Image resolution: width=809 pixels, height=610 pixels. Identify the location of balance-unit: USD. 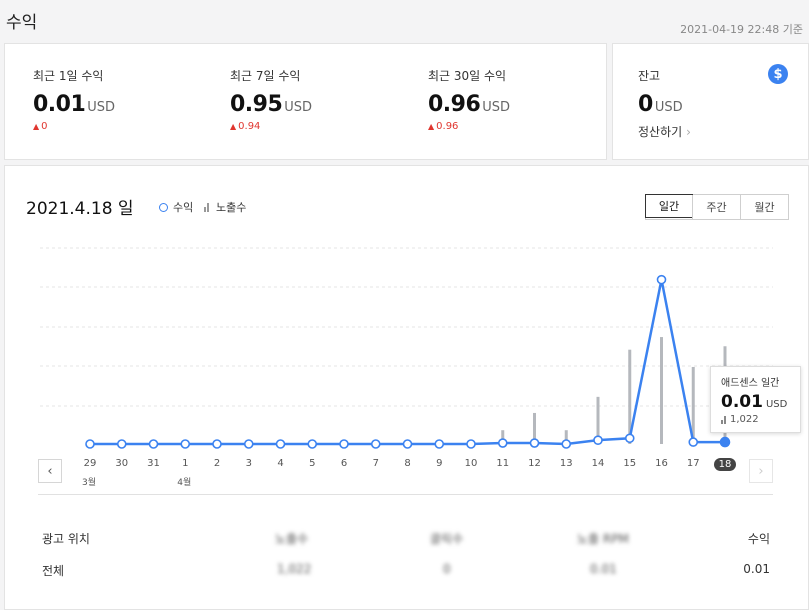
(668, 107).